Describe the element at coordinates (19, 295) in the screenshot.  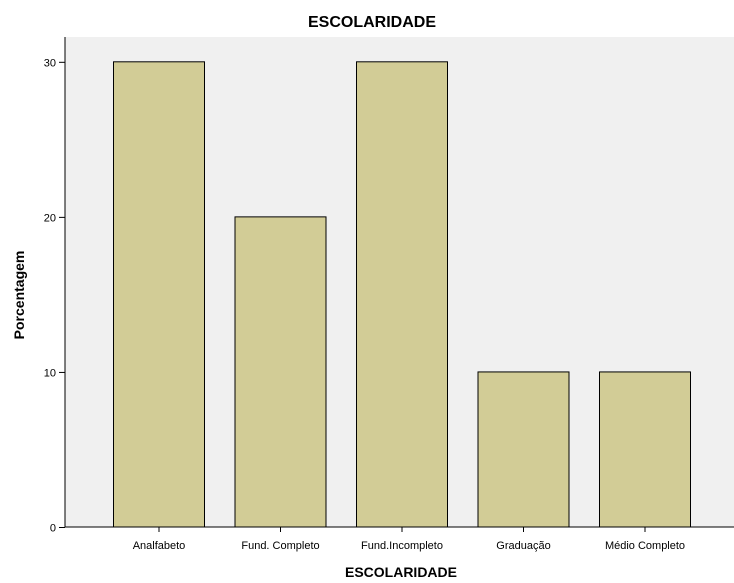
I see `y-axis-title: Porcentagem` at that location.